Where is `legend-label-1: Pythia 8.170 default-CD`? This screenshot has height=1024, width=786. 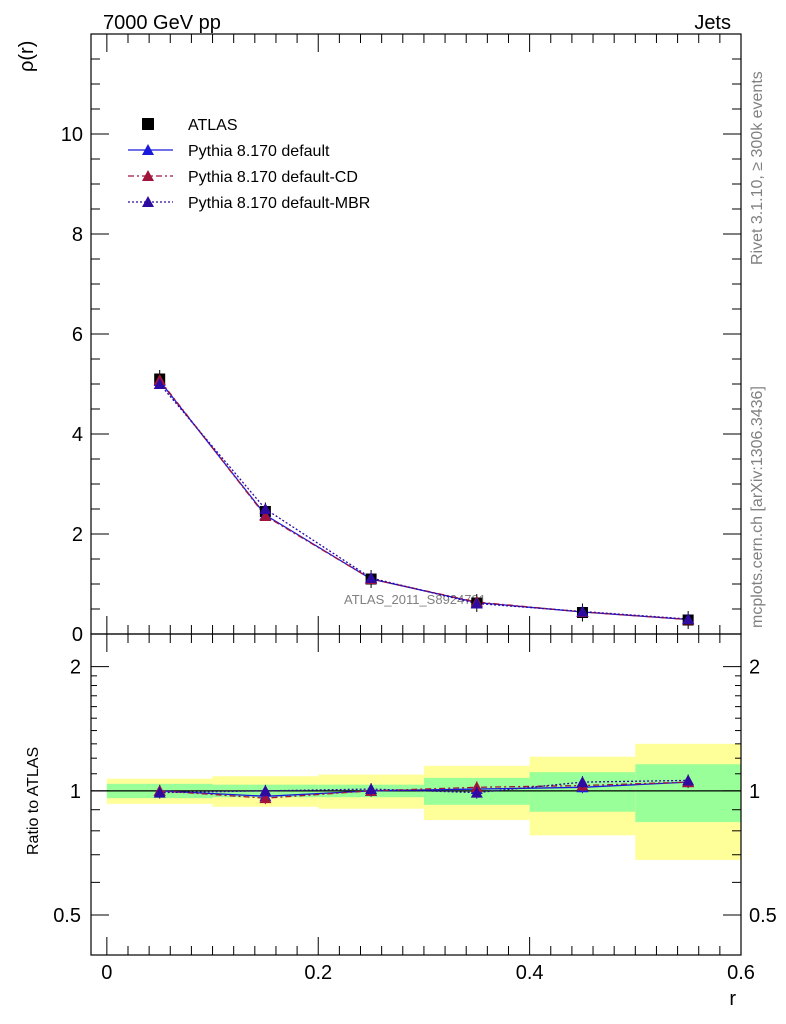 legend-label-1: Pythia 8.170 default-CD is located at coordinates (273, 177).